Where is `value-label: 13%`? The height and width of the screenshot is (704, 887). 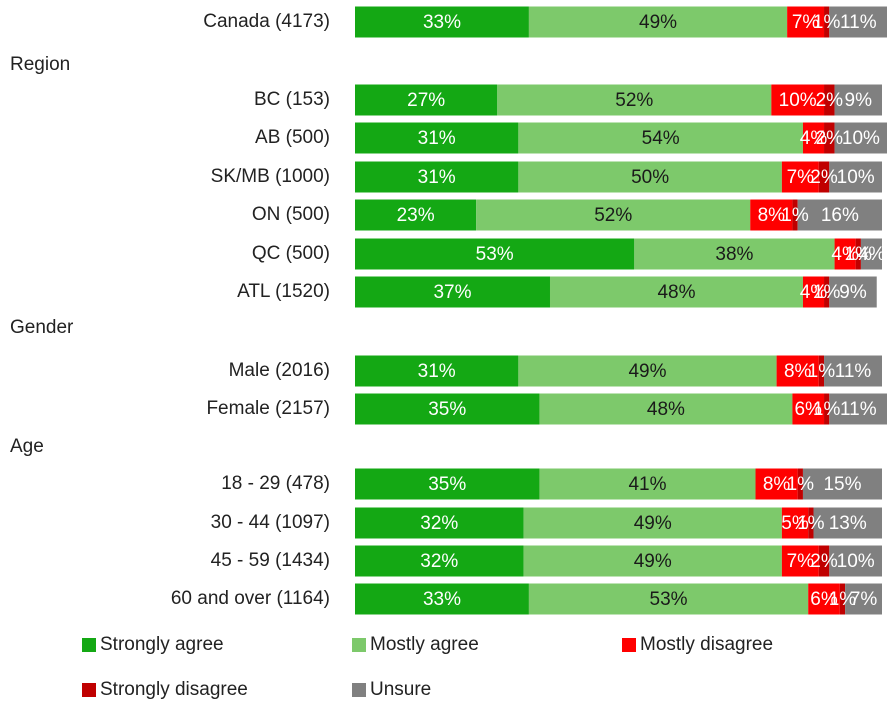 value-label: 13% is located at coordinates (848, 523).